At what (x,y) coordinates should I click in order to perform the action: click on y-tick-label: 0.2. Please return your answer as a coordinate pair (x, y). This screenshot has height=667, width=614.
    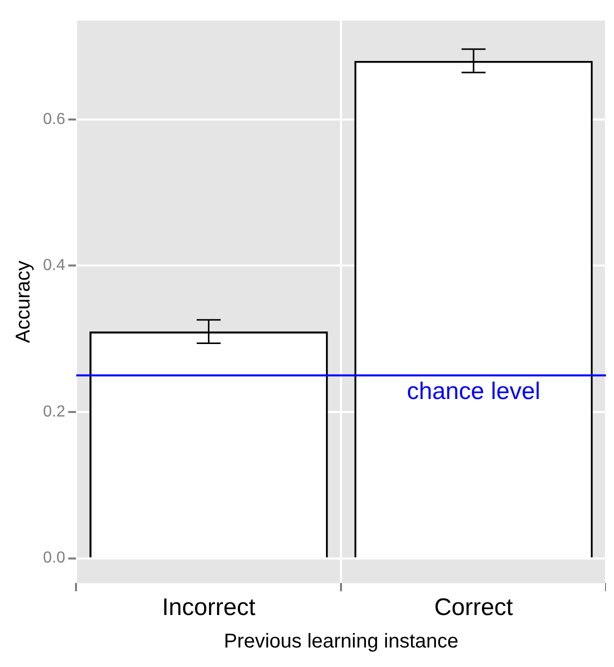
    Looking at the image, I should click on (54, 411).